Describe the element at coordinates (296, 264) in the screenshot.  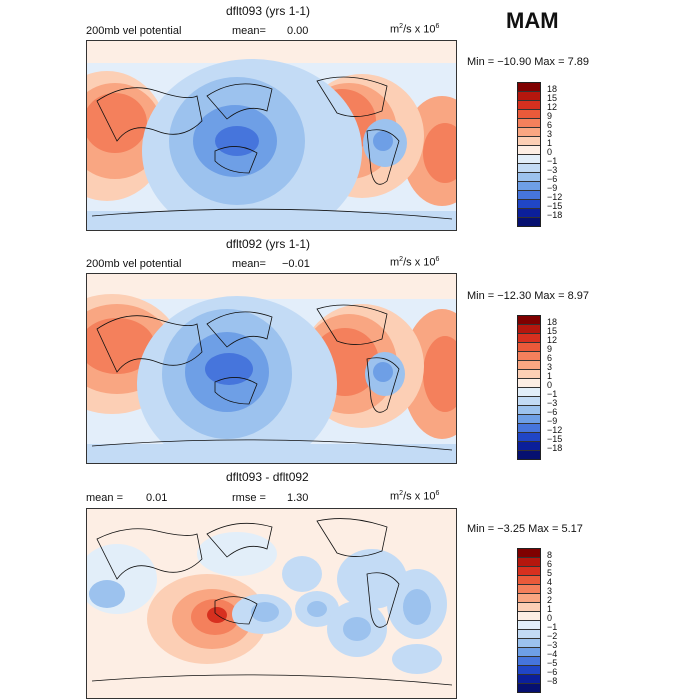
I see `panel2-mean-value: −0.01` at that location.